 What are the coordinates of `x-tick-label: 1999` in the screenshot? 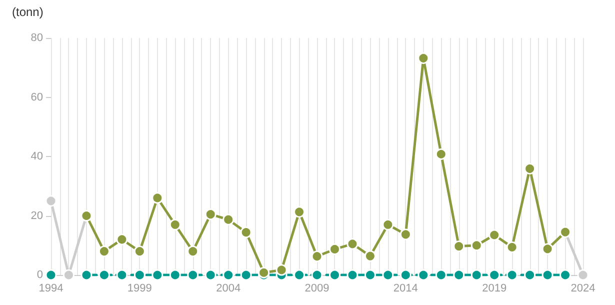 It's located at (139, 288).